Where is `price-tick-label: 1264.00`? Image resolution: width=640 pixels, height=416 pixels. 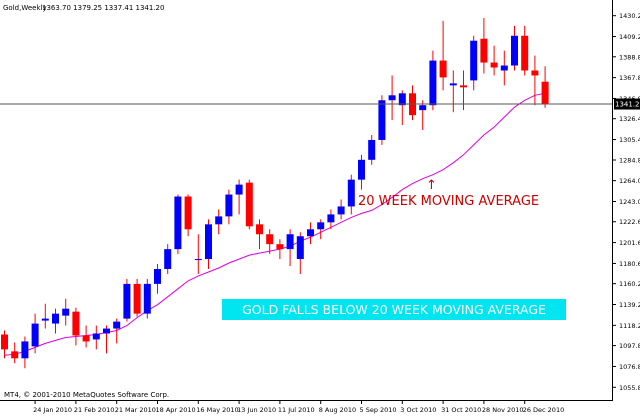
price-tick-label: 1264.00 is located at coordinates (629, 181).